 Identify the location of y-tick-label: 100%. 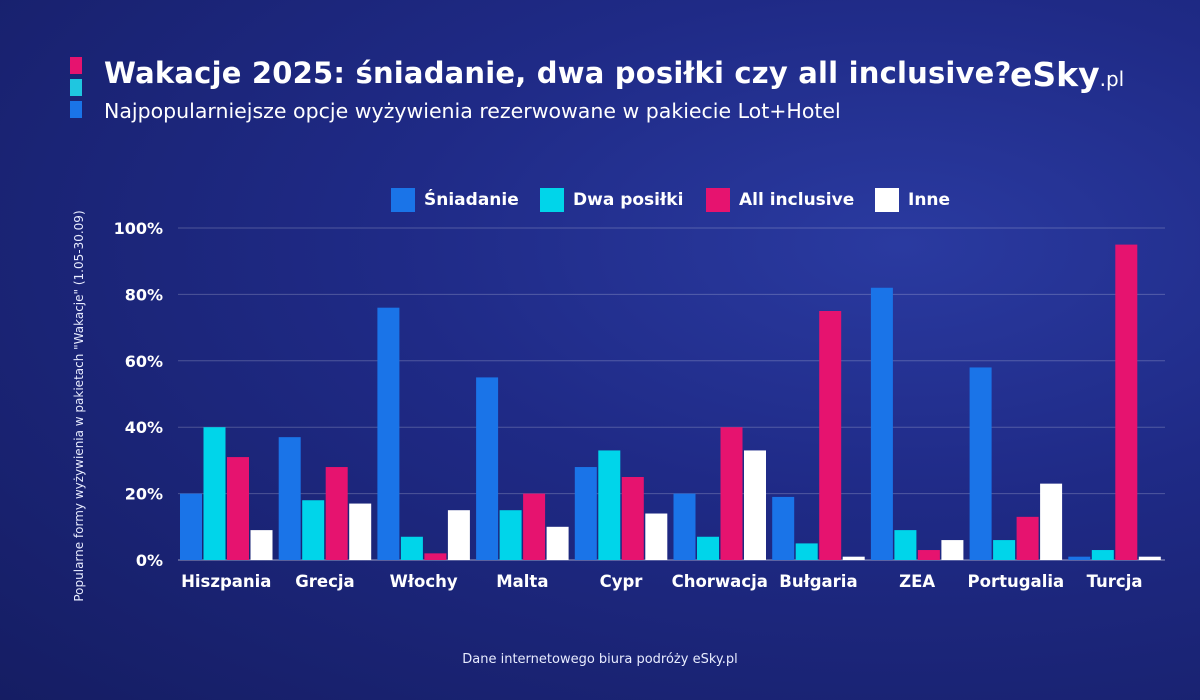
(138, 228).